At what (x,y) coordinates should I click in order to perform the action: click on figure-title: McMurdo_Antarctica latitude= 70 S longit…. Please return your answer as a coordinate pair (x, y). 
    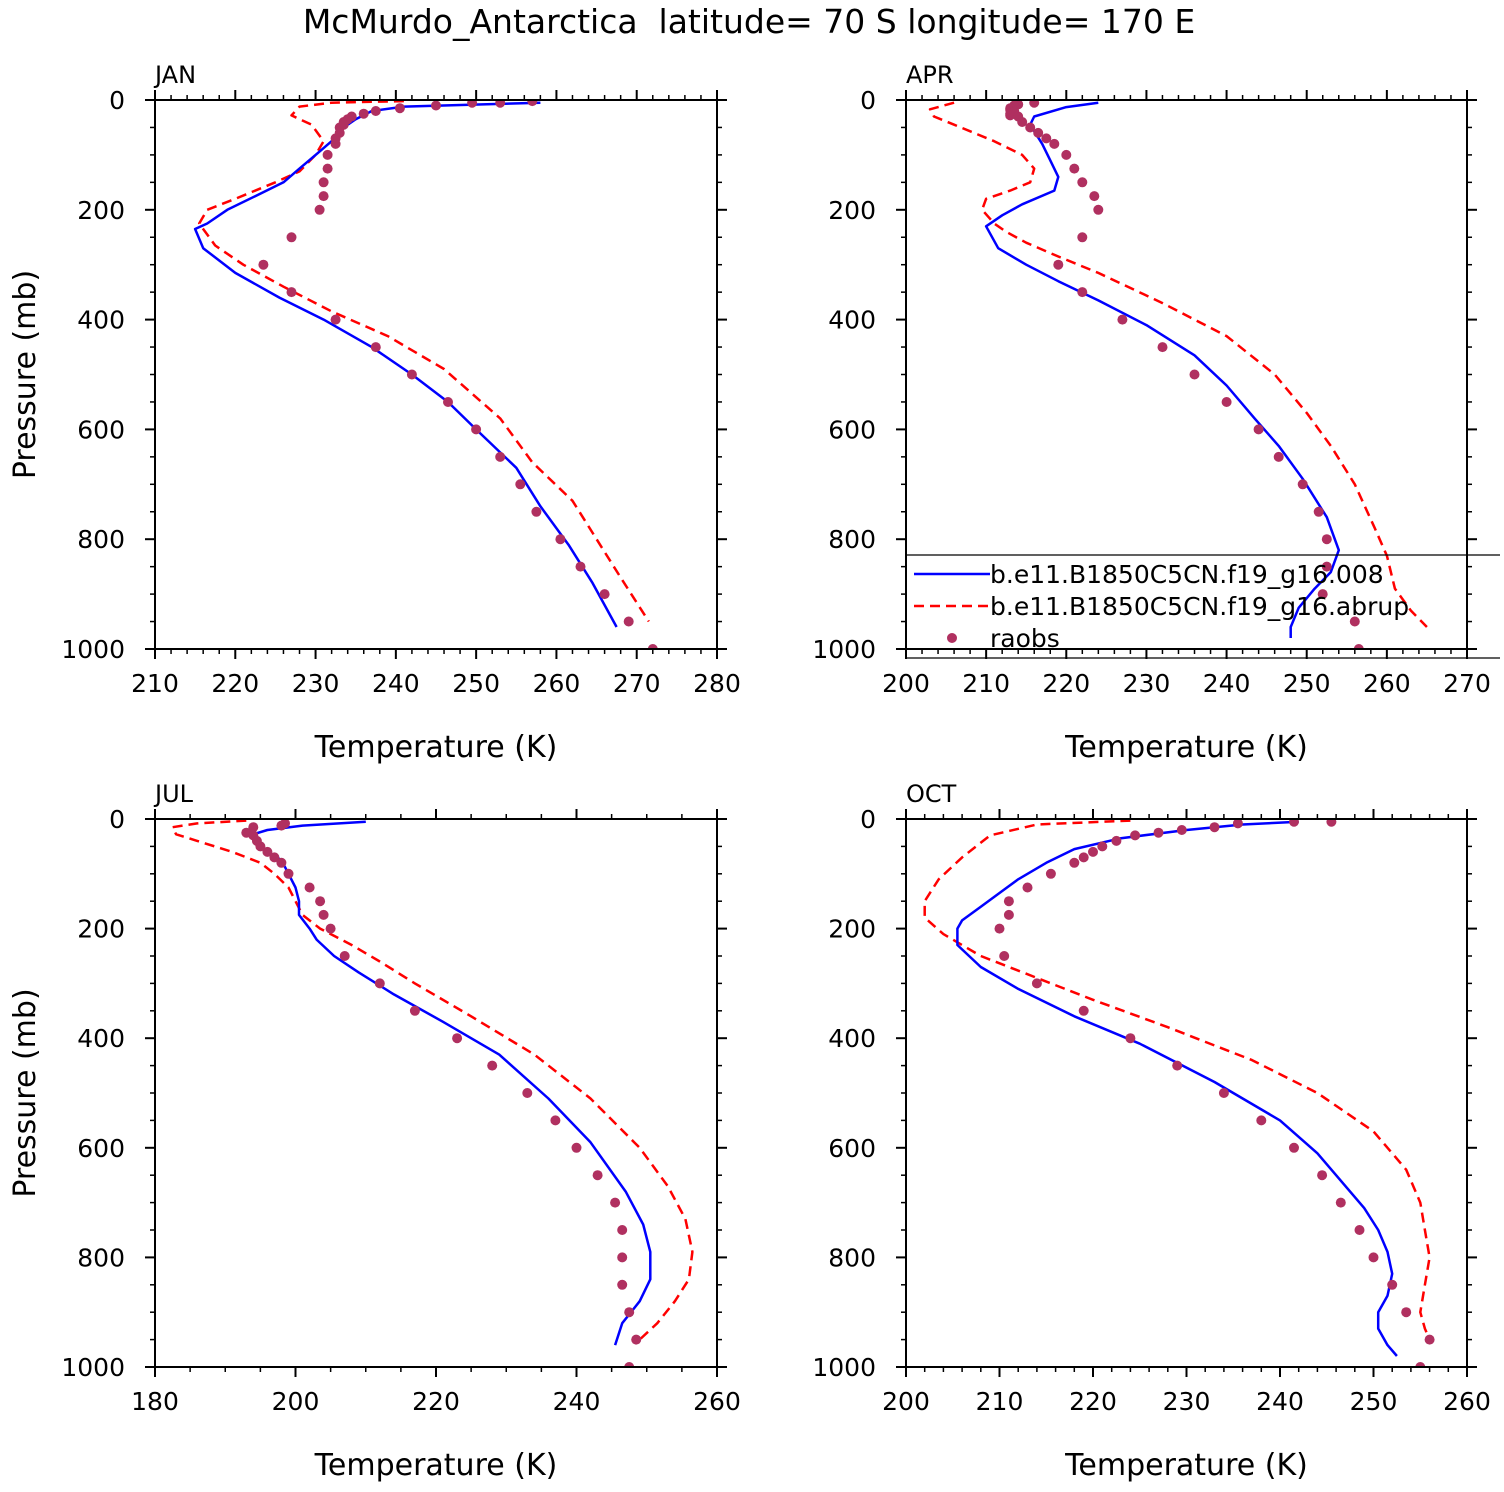
    Looking at the image, I should click on (749, 21).